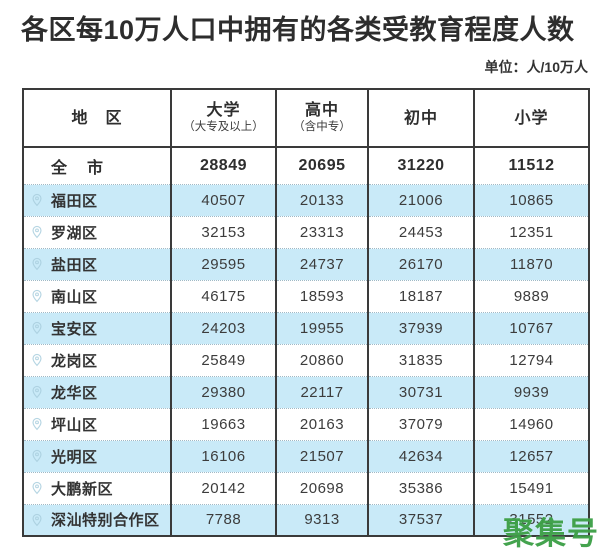  I want to click on district-name: 龙岗区, so click(74, 361).